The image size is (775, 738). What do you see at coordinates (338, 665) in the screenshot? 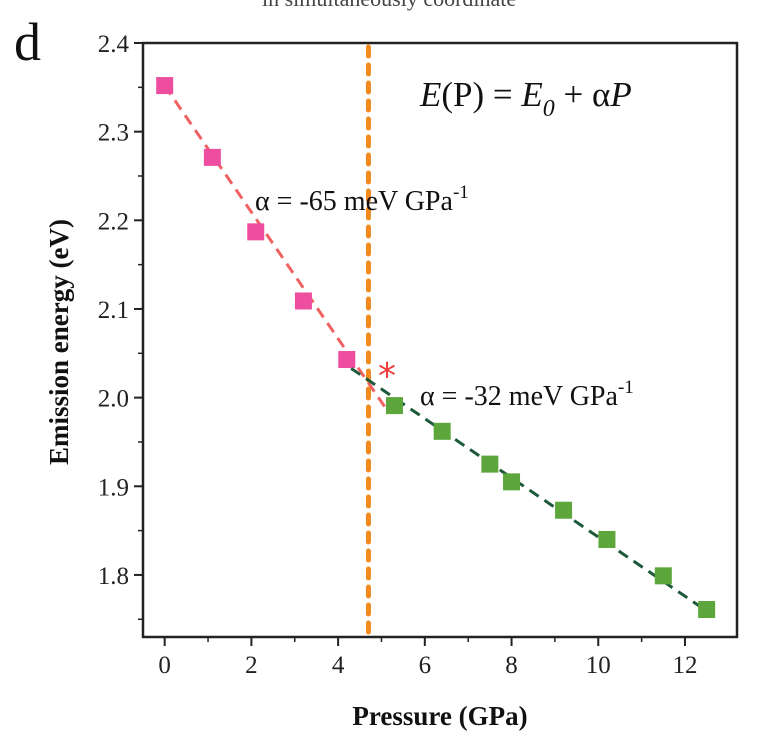
I see `x-tick-label: 4` at bounding box center [338, 665].